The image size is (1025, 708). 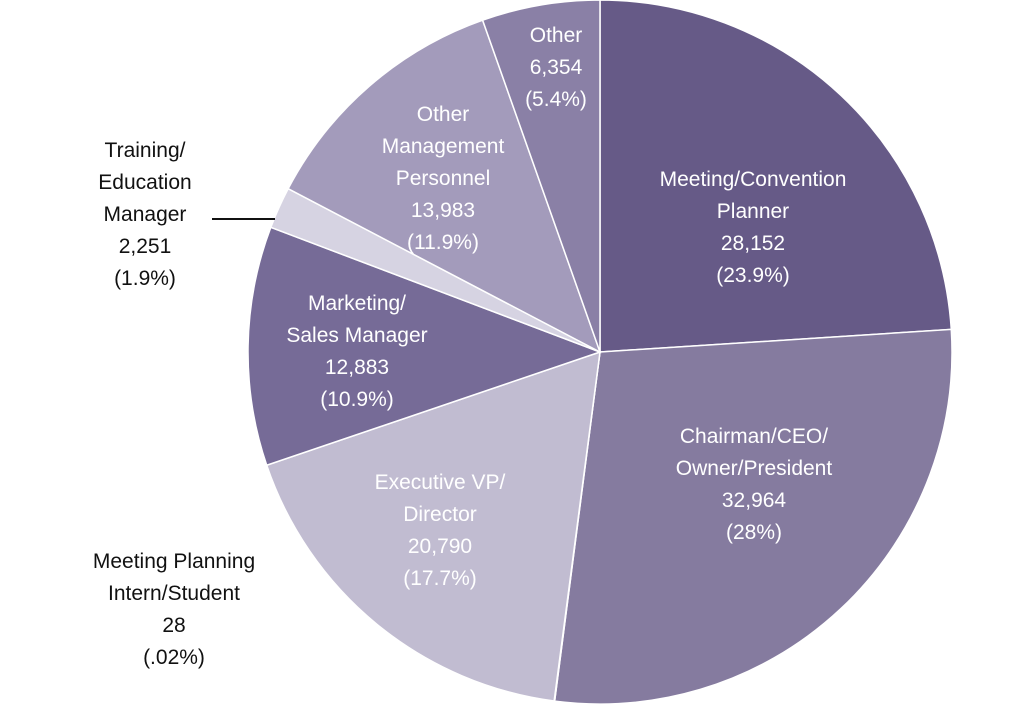 What do you see at coordinates (356, 335) in the screenshot?
I see `slice-label-line: Sales Manager` at bounding box center [356, 335].